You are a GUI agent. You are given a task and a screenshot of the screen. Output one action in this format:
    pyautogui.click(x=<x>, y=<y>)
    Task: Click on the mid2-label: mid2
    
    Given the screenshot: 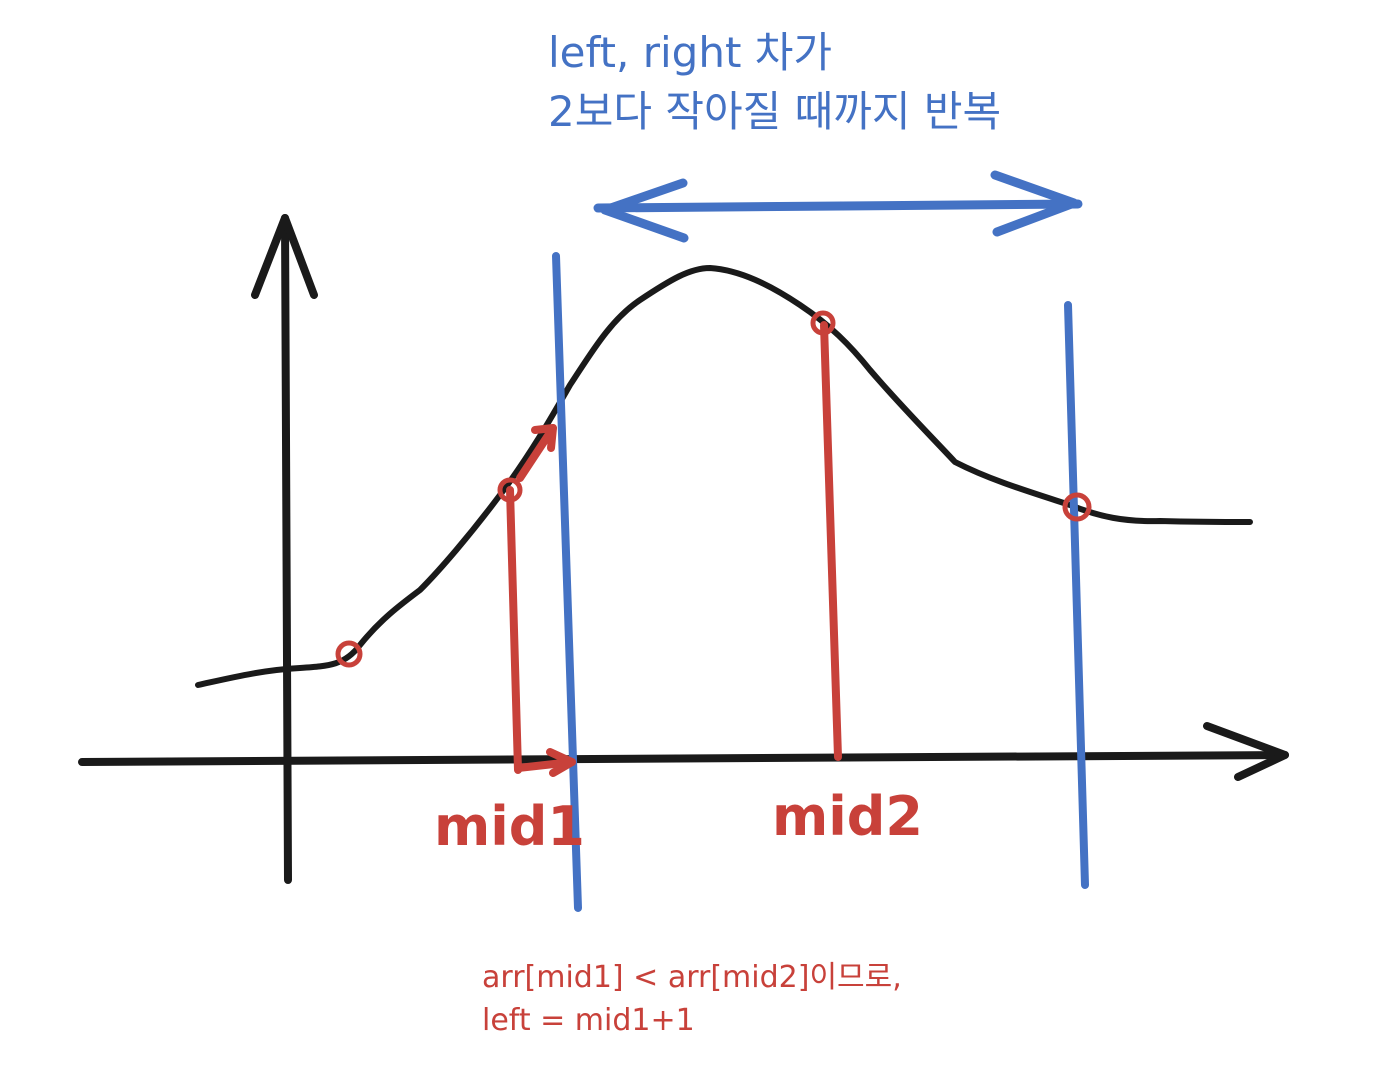 What is the action you would take?
    pyautogui.click(x=847, y=816)
    